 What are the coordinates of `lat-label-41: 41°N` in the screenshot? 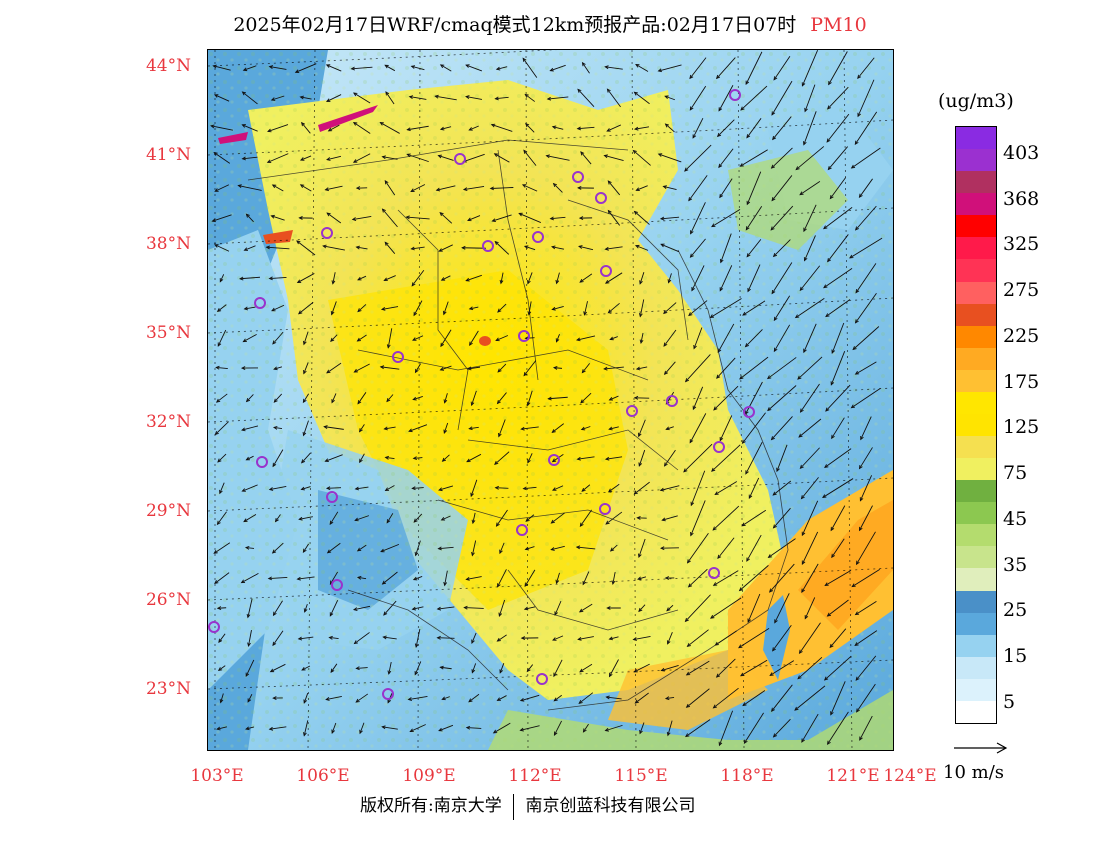 It's located at (168, 155).